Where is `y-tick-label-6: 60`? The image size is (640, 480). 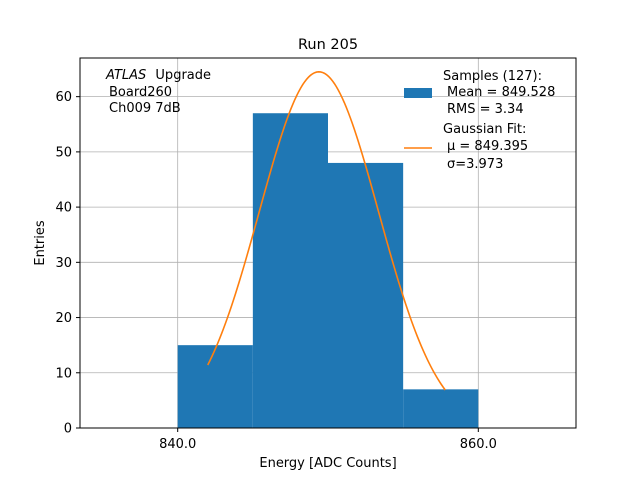 y-tick-label-6: 60 is located at coordinates (63, 97).